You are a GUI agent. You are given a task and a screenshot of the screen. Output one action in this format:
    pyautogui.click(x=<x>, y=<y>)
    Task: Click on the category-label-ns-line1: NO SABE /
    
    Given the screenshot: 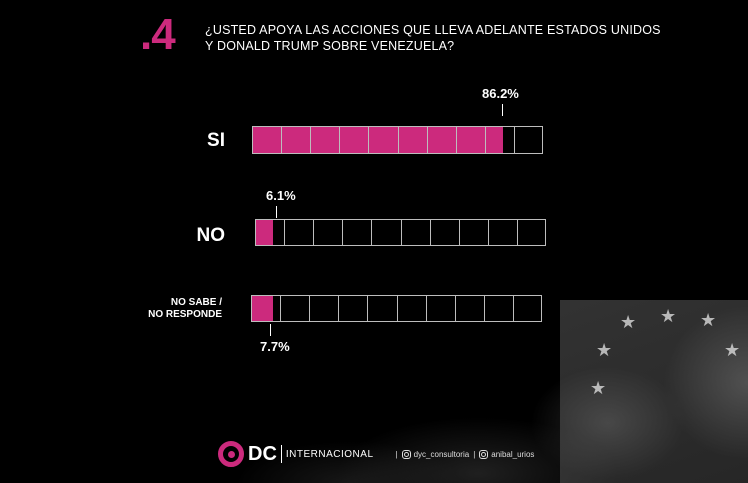 What is the action you would take?
    pyautogui.click(x=196, y=302)
    